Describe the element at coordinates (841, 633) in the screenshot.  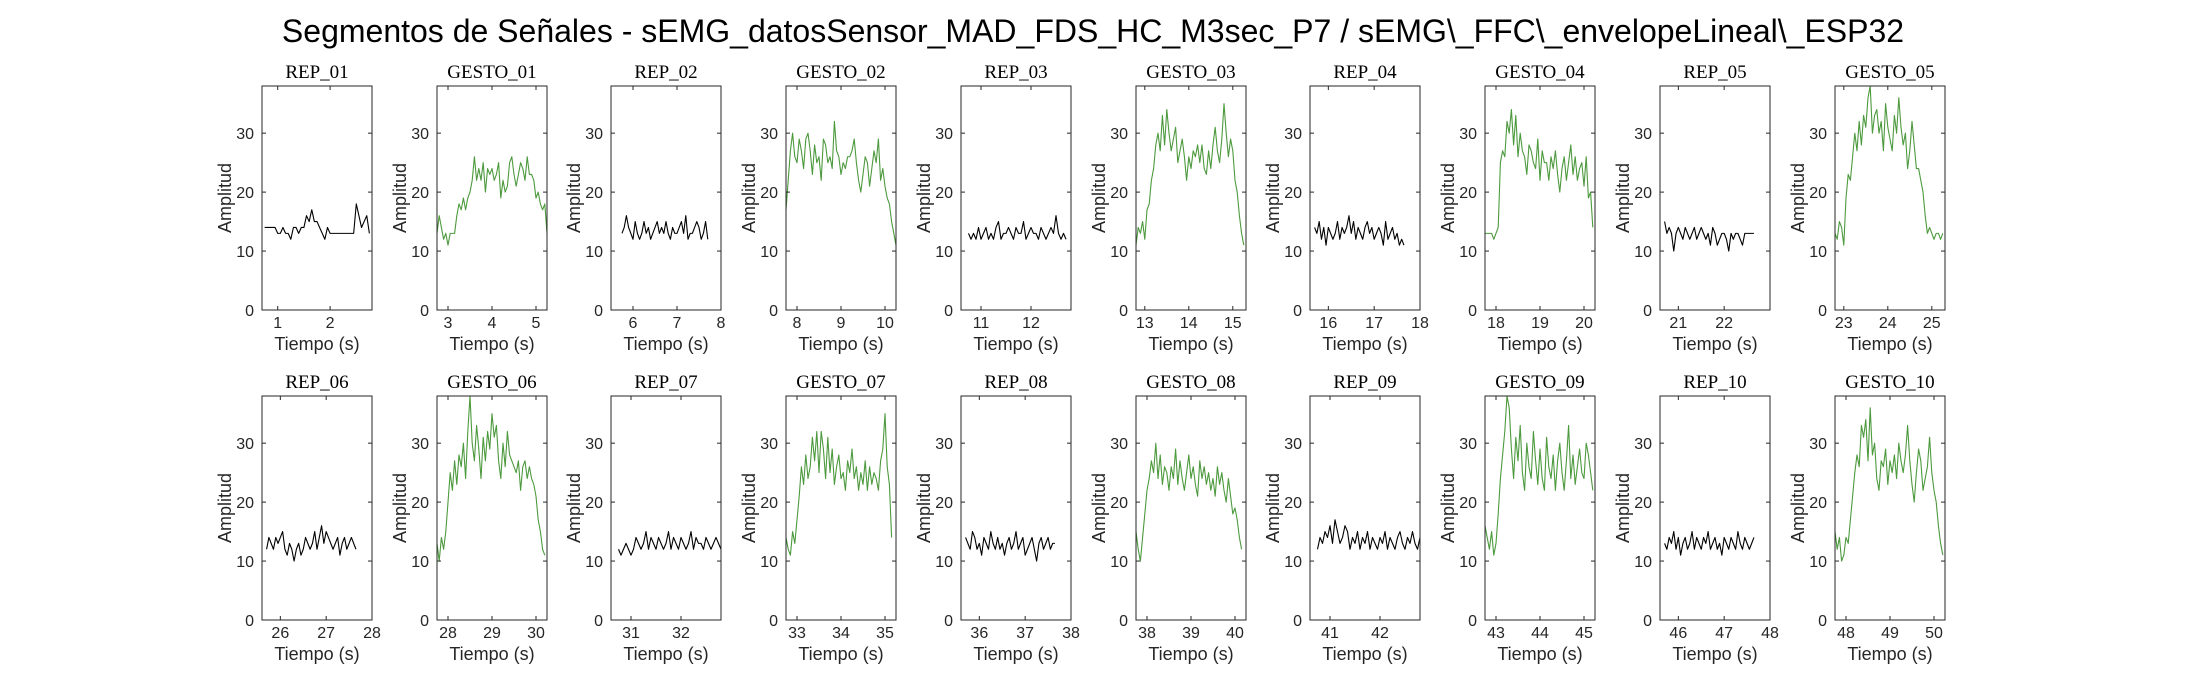
I see `x-tick-label: 34` at that location.